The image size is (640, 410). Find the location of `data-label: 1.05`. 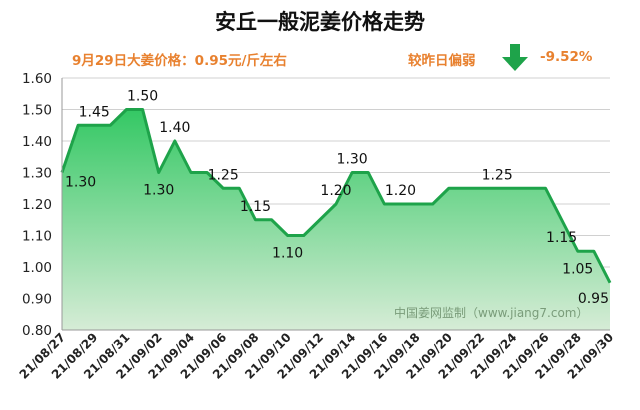

data-label: 1.05 is located at coordinates (577, 269).